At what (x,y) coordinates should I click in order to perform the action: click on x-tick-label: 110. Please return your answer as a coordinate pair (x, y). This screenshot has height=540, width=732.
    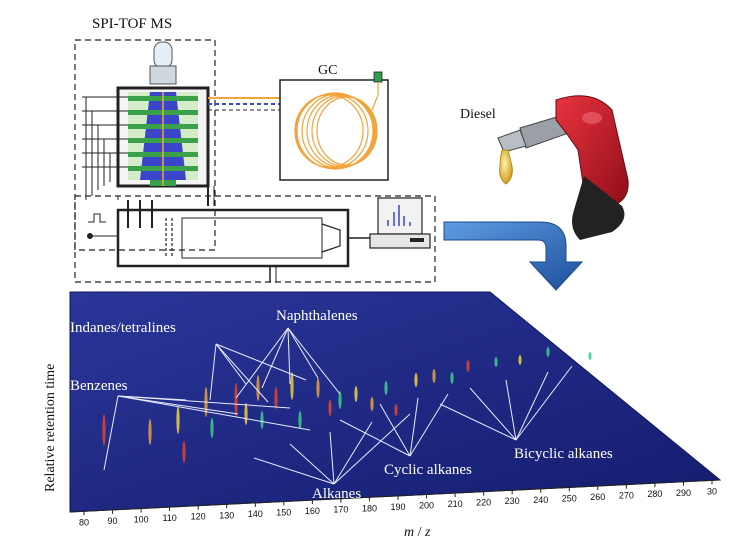
    Looking at the image, I should click on (169, 518).